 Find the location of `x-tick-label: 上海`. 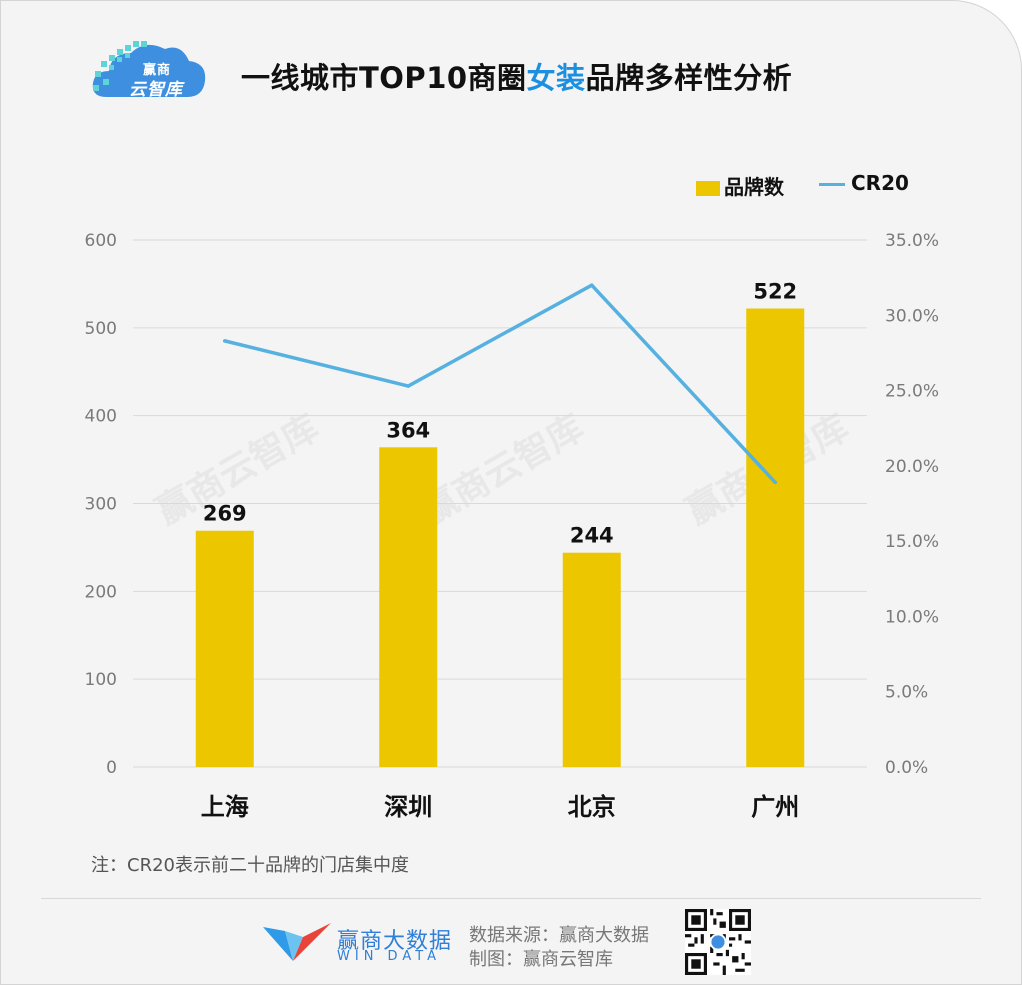

x-tick-label: 上海 is located at coordinates (225, 807).